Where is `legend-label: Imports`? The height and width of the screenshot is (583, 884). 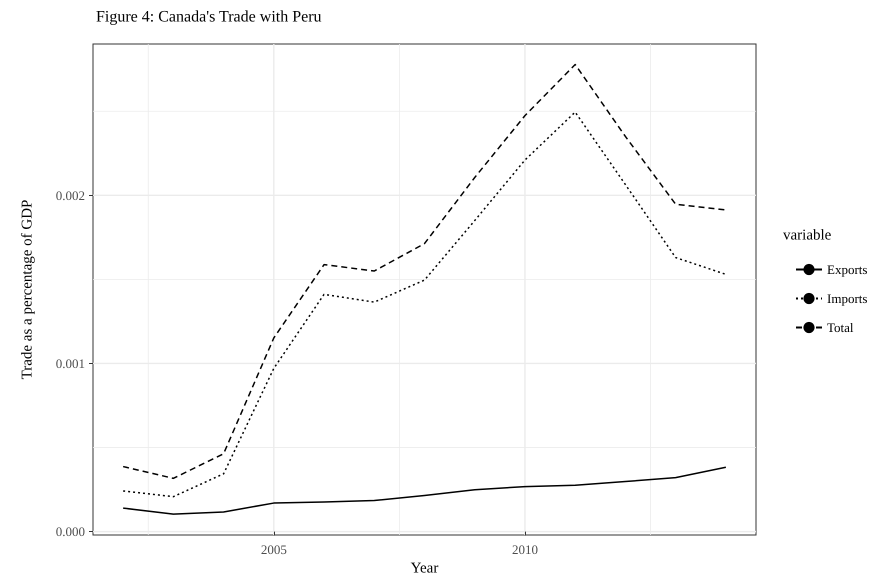 legend-label: Imports is located at coordinates (847, 298).